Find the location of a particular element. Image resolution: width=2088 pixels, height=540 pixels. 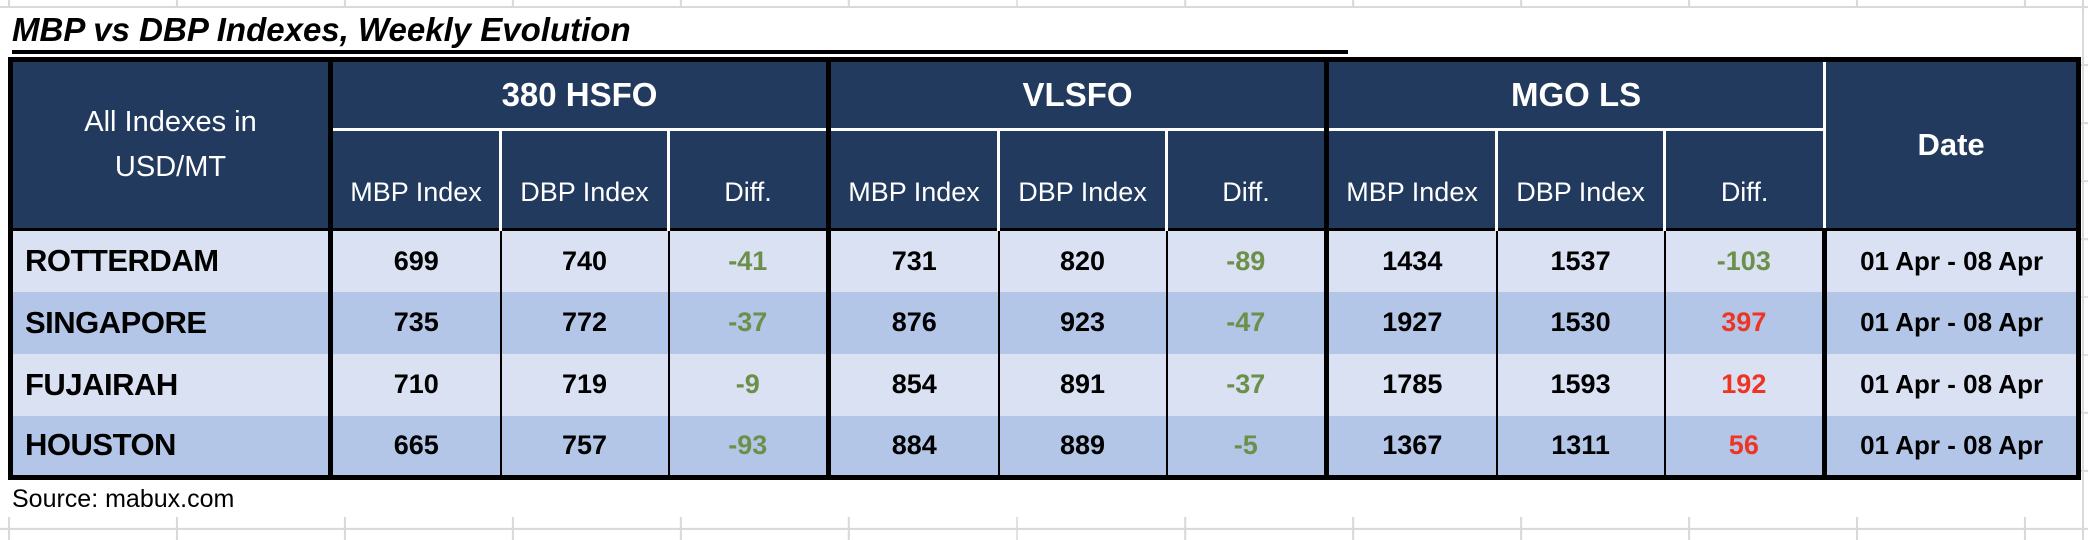

source-note: Source: mabux.com is located at coordinates (123, 499).